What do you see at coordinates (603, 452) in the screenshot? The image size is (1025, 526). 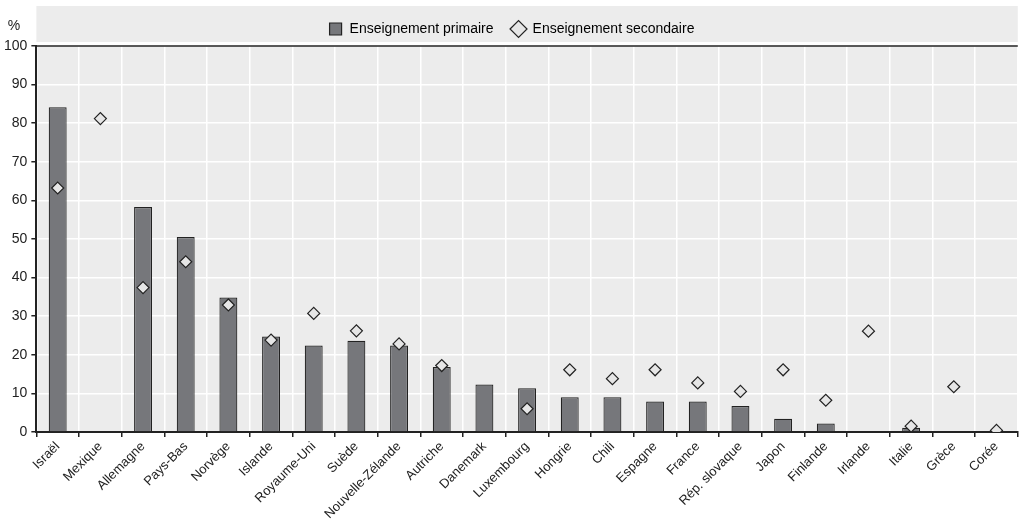 I see `x-tick-label: Chili` at bounding box center [603, 452].